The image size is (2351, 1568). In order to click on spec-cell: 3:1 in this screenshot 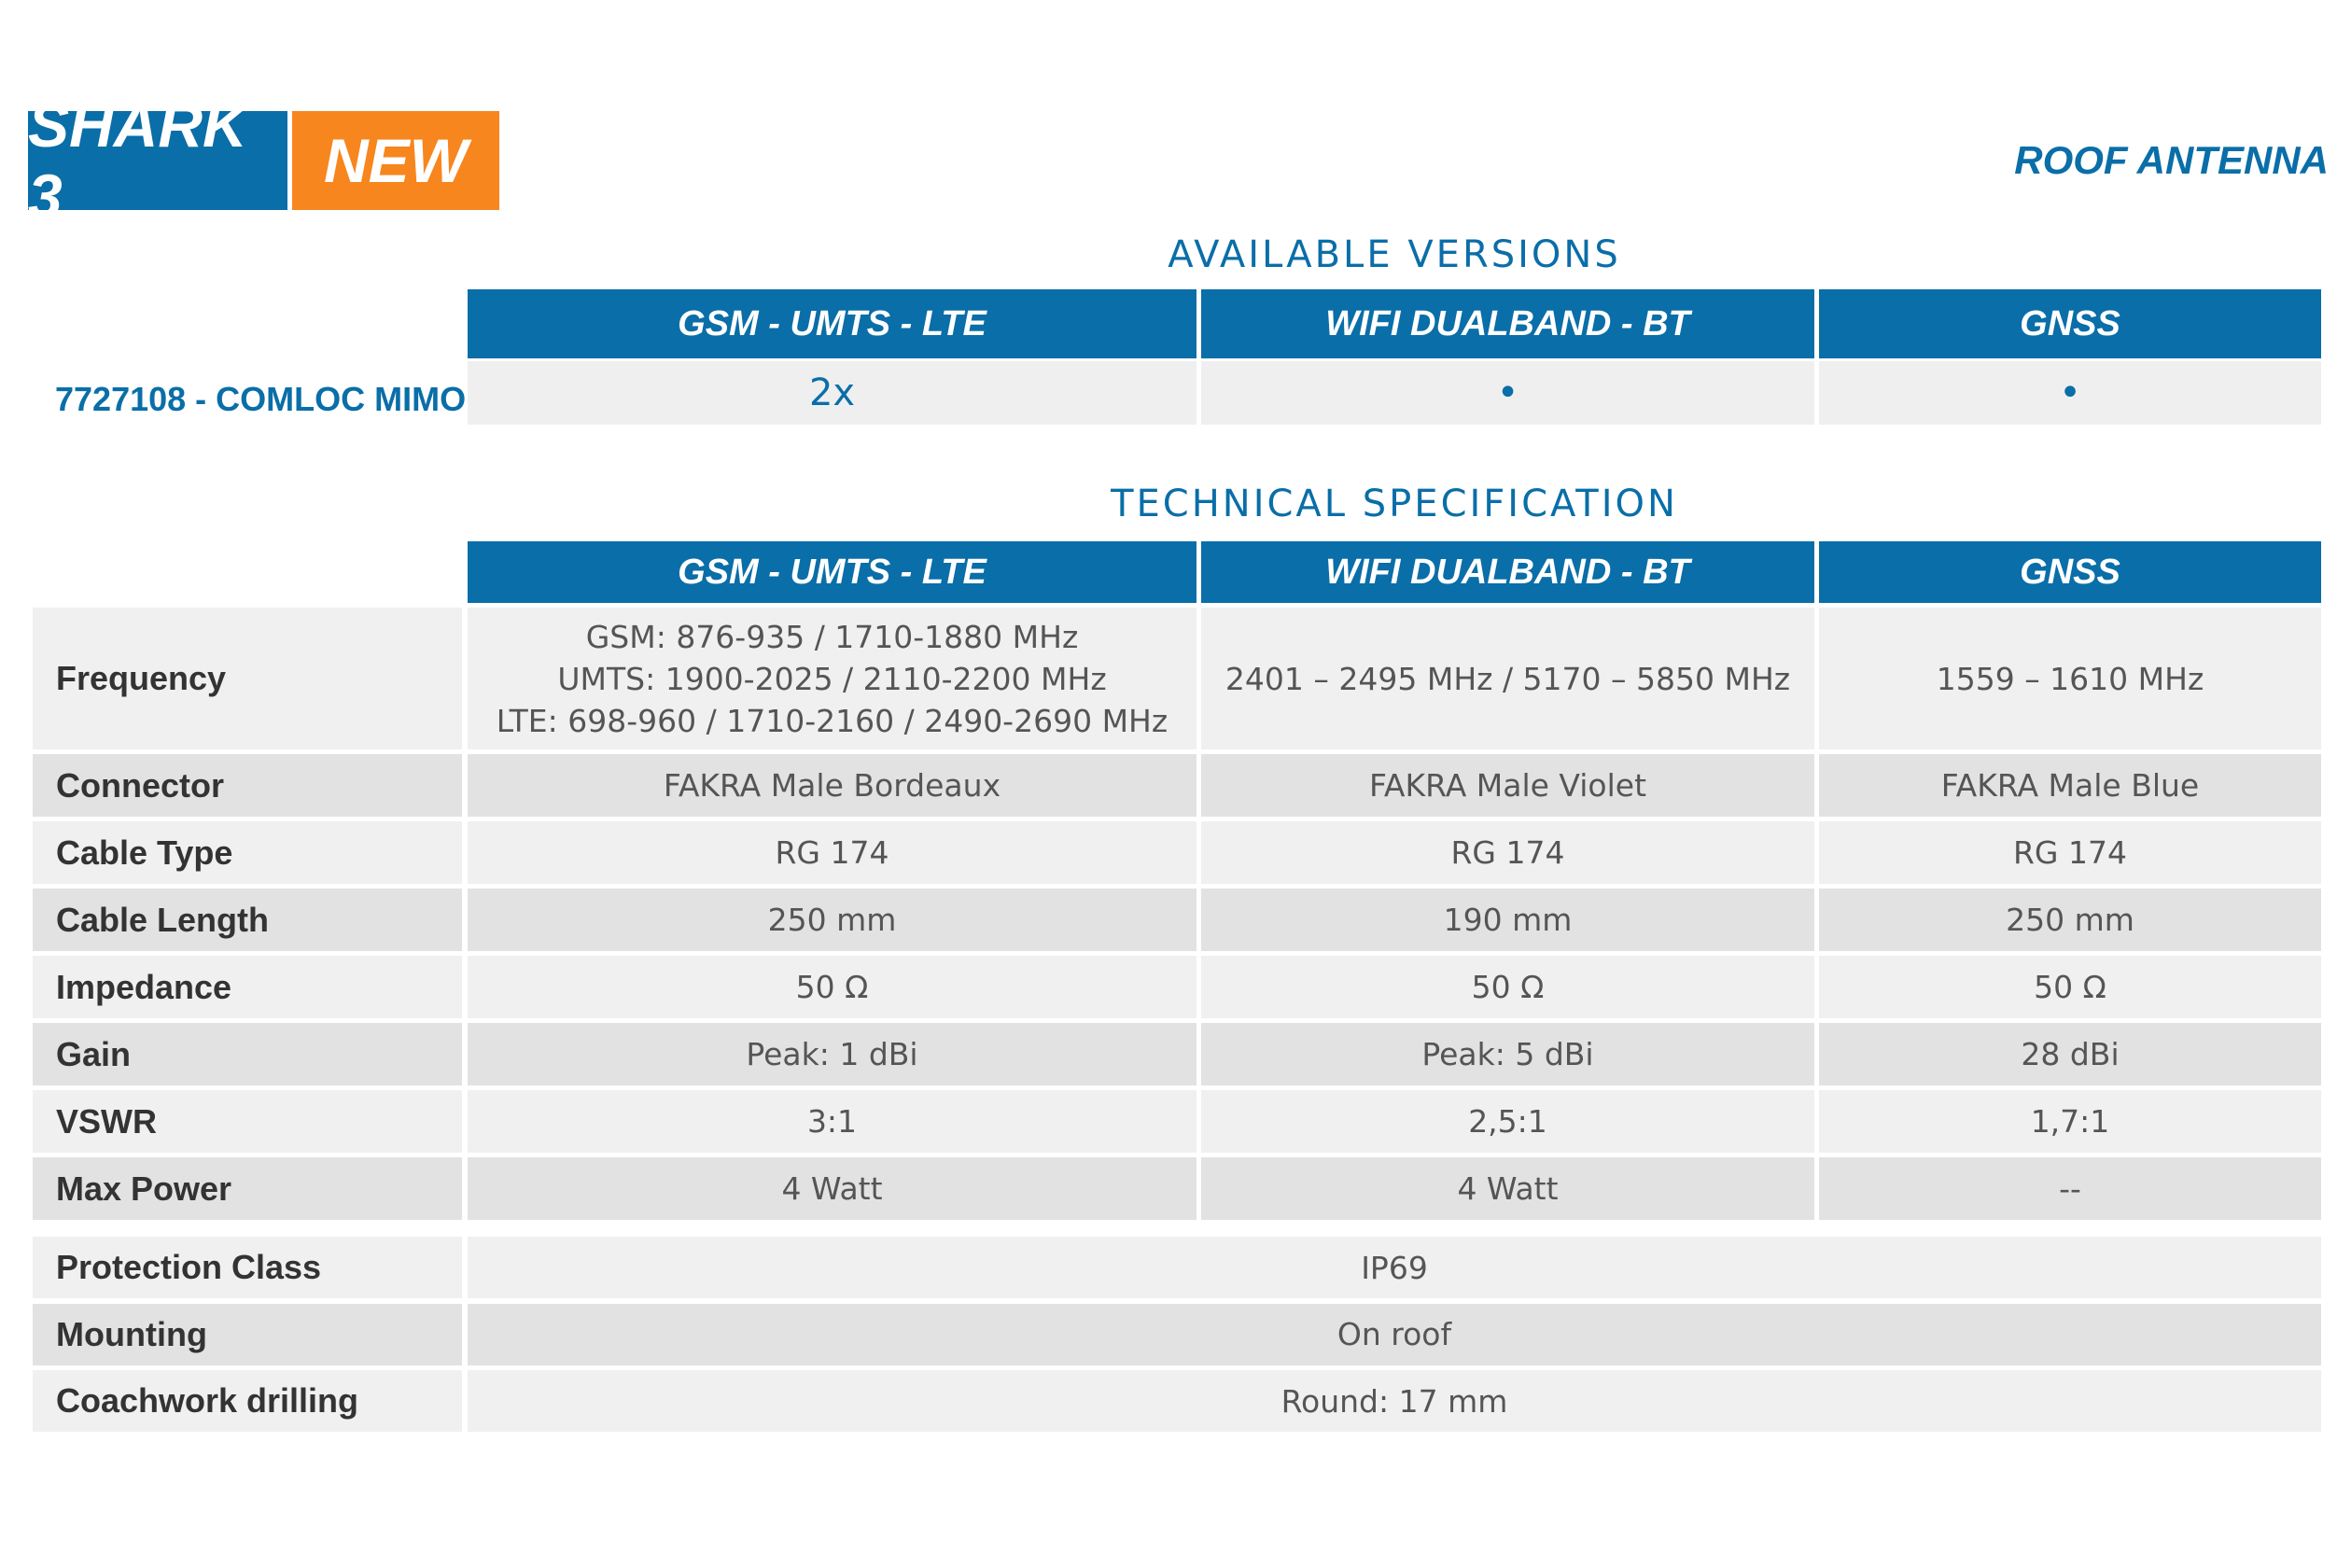, I will do `click(832, 1121)`.